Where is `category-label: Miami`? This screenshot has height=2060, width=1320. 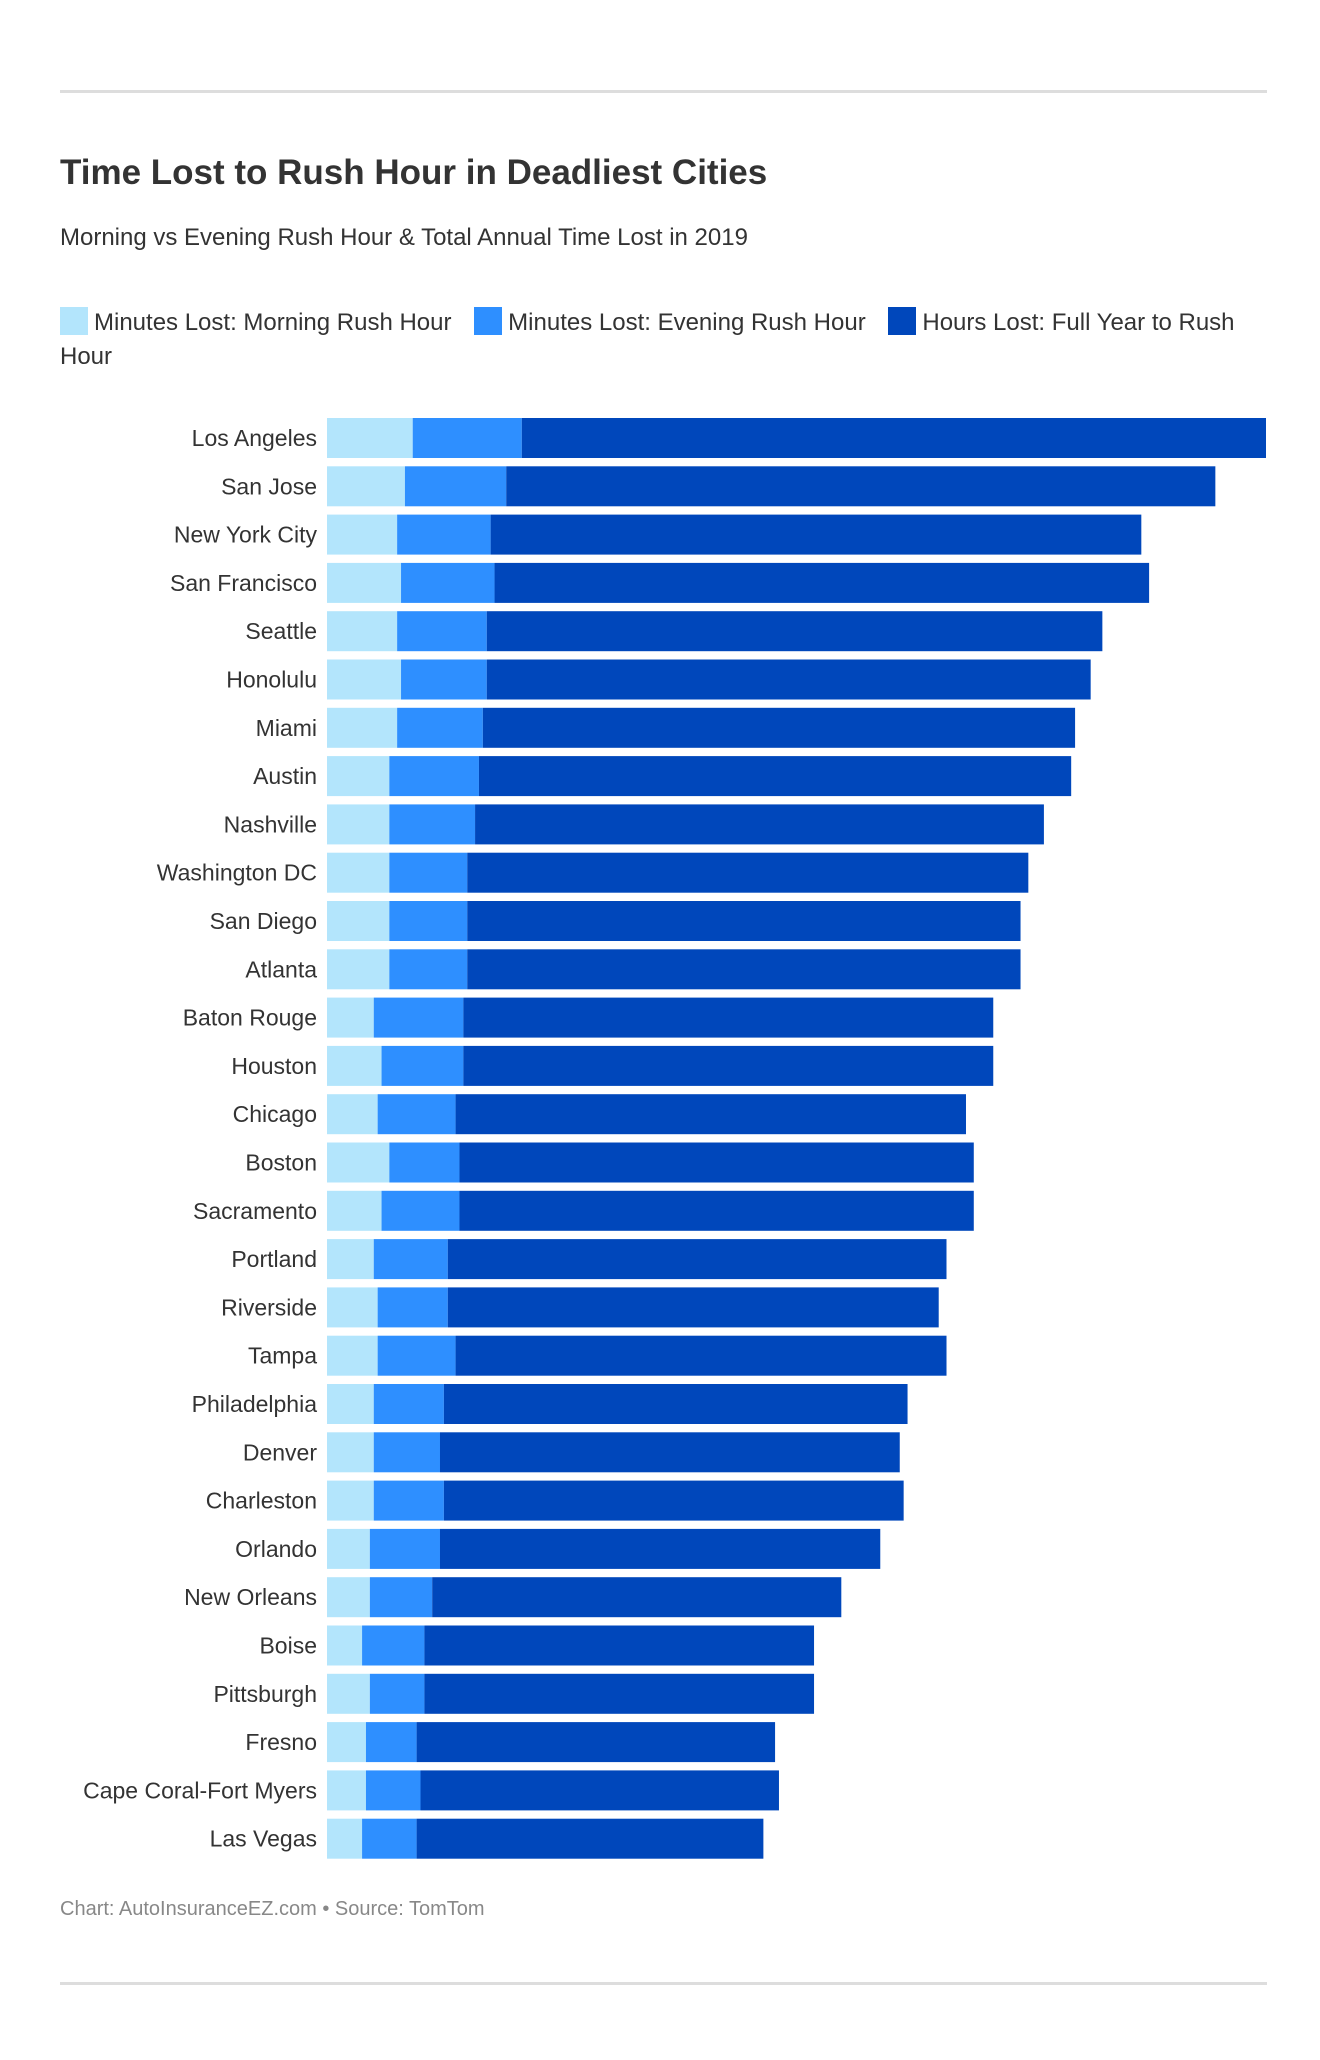 category-label: Miami is located at coordinates (286, 728).